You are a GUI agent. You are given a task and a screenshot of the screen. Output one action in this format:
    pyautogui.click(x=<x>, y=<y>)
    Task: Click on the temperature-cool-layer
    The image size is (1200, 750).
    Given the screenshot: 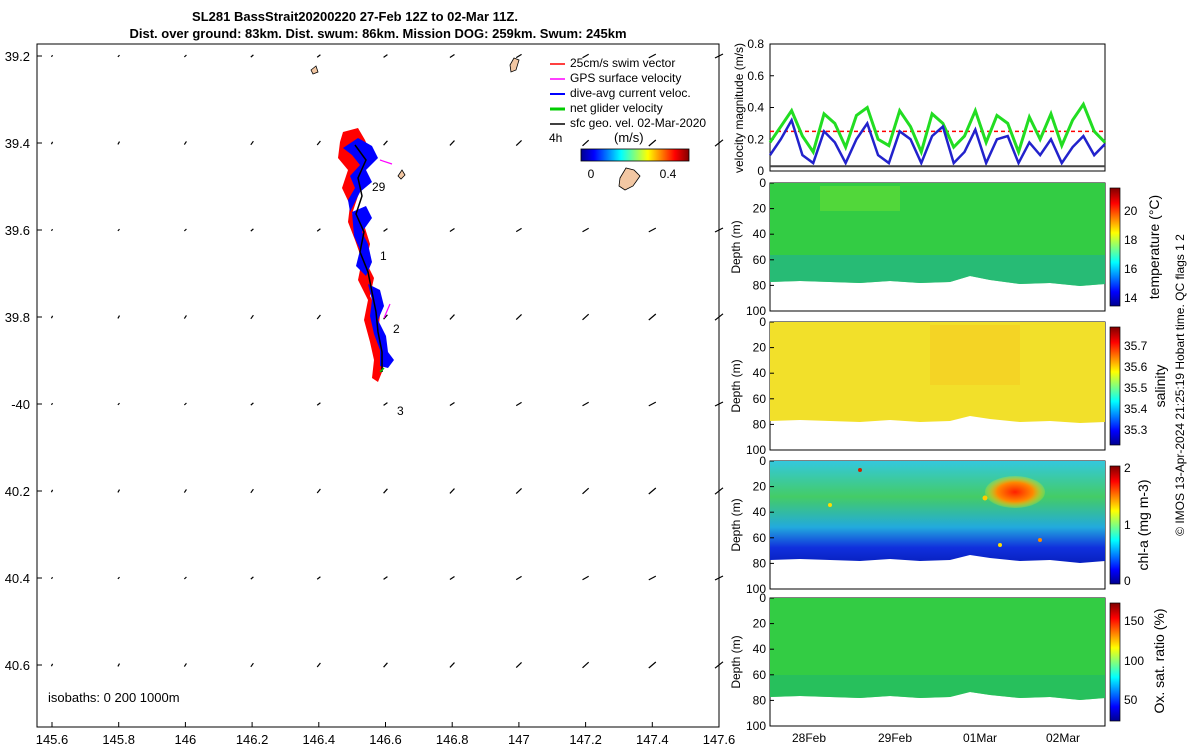 What is the action you would take?
    pyautogui.click(x=937, y=270)
    